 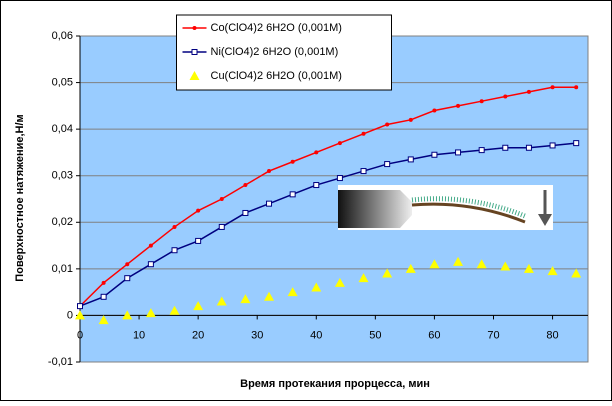 What do you see at coordinates (139, 335) in the screenshot?
I see `x-tick-label: 10` at bounding box center [139, 335].